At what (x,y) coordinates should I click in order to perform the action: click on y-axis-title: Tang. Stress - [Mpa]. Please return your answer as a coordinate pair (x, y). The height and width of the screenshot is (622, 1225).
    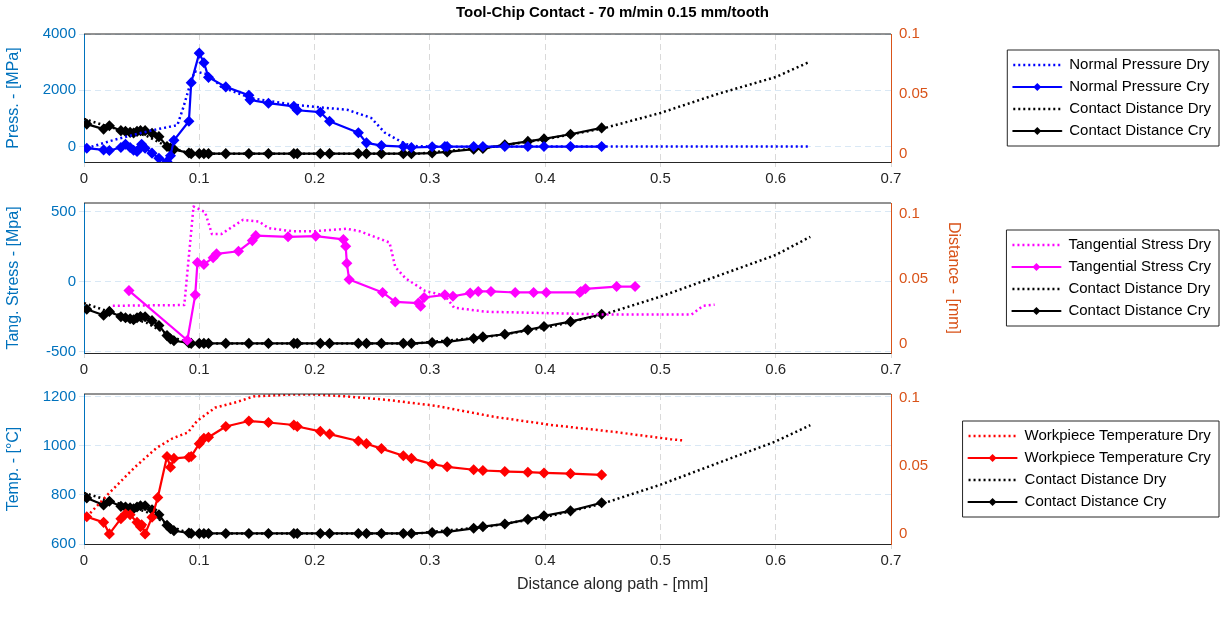
    Looking at the image, I should click on (13, 278).